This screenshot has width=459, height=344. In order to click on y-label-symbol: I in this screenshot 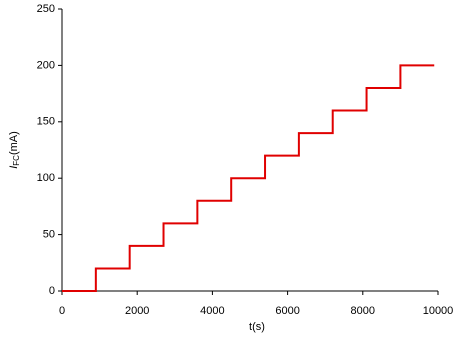, I will do `click(14, 167)`.